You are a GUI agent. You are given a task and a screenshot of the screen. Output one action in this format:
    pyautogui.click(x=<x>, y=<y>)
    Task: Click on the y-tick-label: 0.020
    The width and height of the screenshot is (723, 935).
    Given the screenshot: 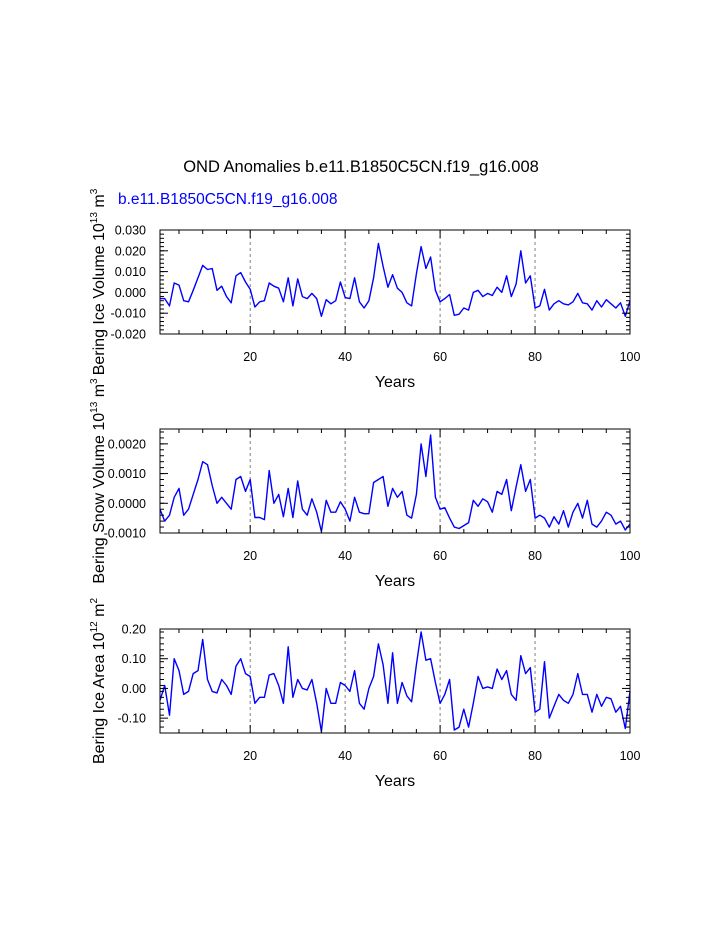 What is the action you would take?
    pyautogui.click(x=130, y=251)
    